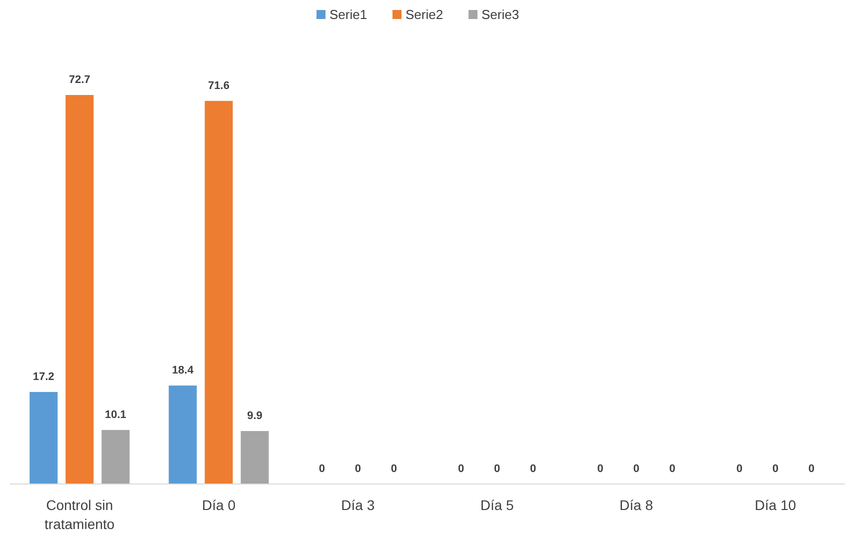  What do you see at coordinates (219, 505) in the screenshot?
I see `x-tick-label: Día 0` at bounding box center [219, 505].